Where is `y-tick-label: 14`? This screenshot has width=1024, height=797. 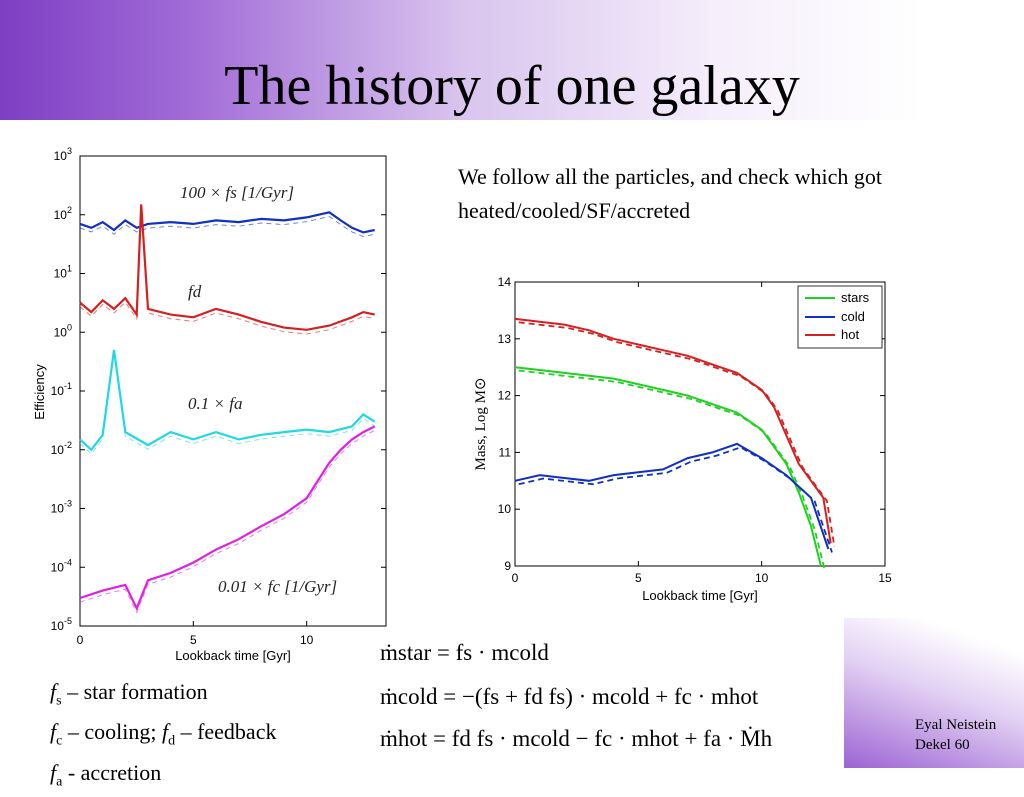 y-tick-label: 14 is located at coordinates (505, 282).